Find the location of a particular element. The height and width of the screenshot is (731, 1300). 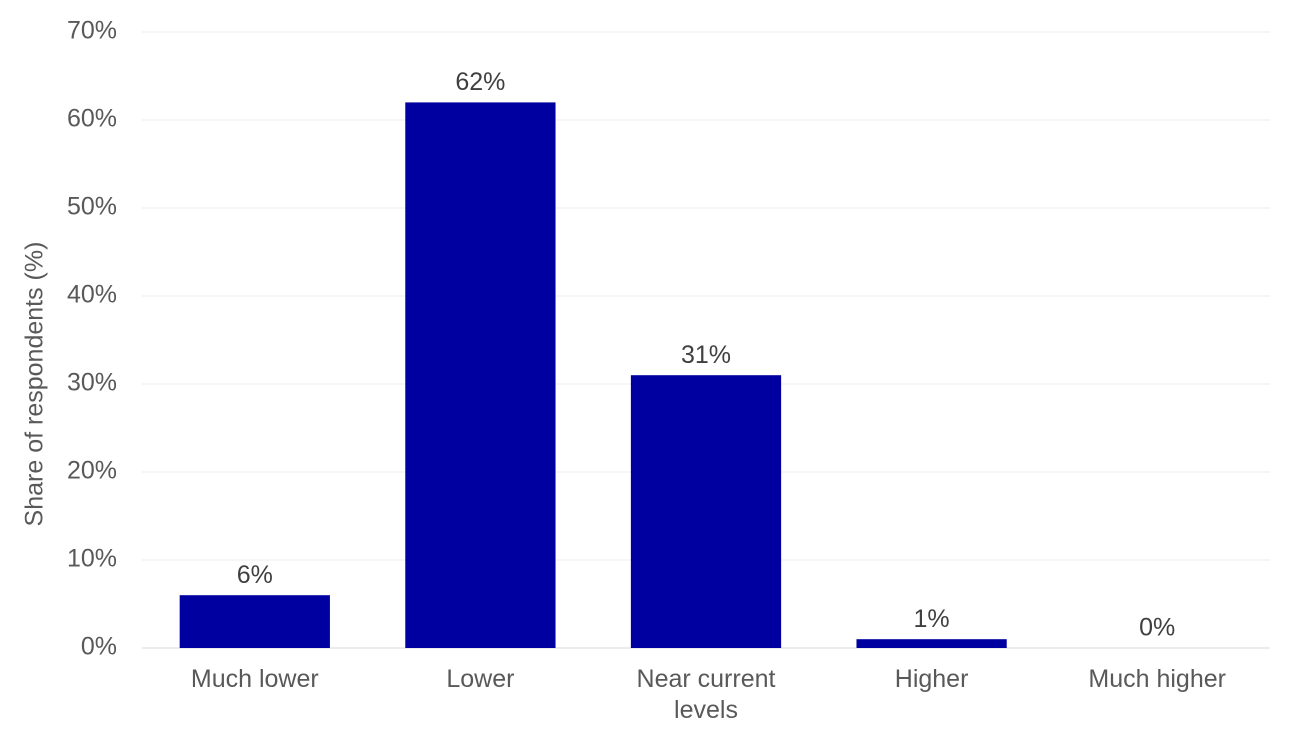

y-tick-label: 10% is located at coordinates (92, 559).